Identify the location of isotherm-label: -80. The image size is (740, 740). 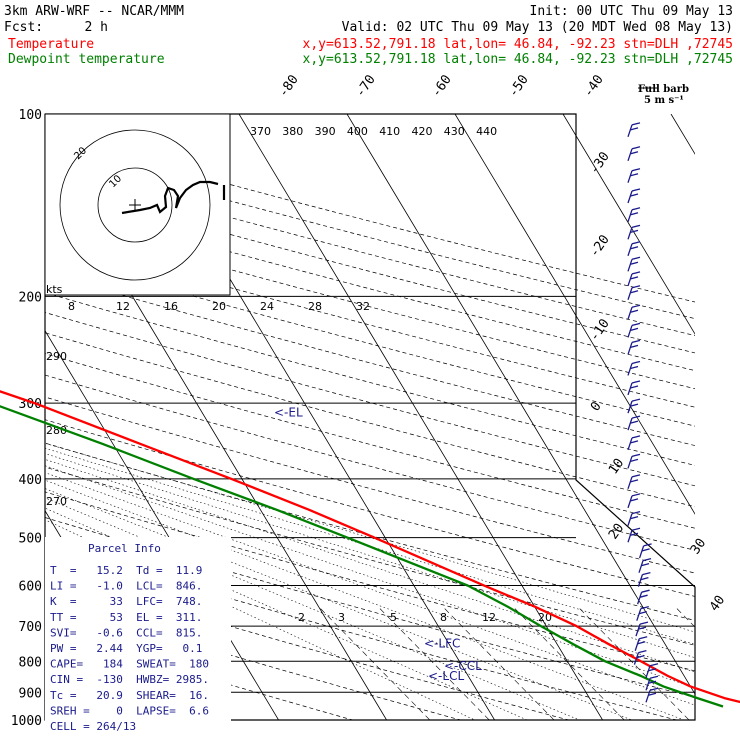
(289, 86).